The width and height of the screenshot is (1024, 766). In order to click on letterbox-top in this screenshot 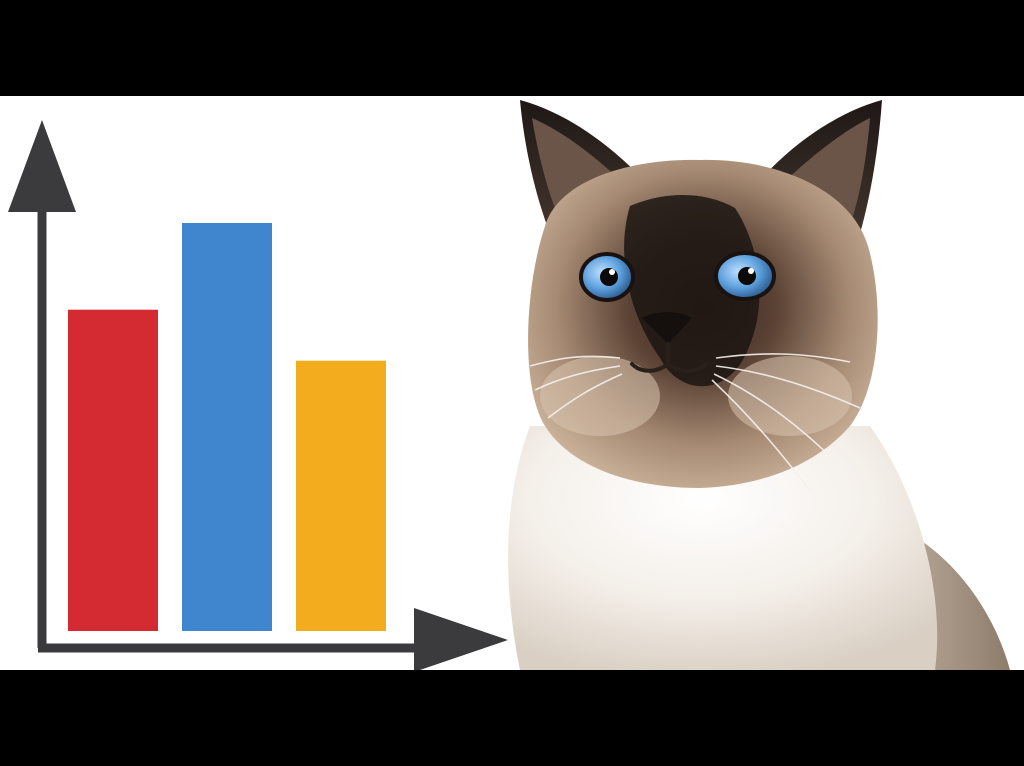, I will do `click(512, 48)`.